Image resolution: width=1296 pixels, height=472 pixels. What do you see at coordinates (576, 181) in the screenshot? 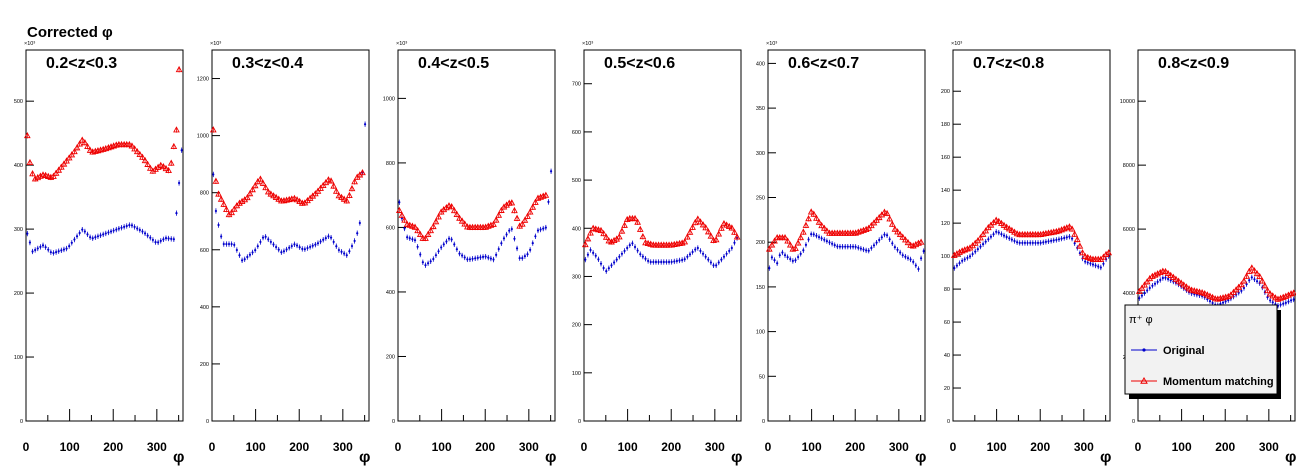
I see `y-tick-label: 500` at bounding box center [576, 181].